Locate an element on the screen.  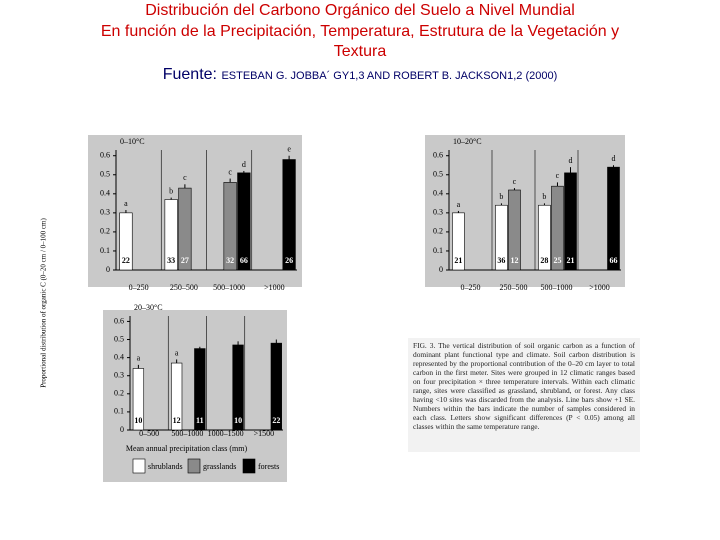
legend-label: grasslands is located at coordinates (219, 466).